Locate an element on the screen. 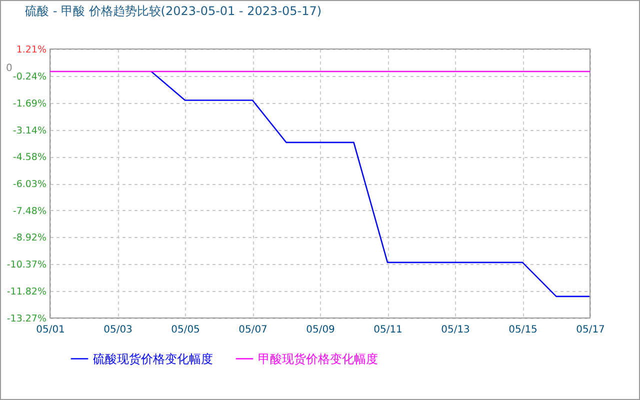  y-tick-label: -10.37% is located at coordinates (26, 265).